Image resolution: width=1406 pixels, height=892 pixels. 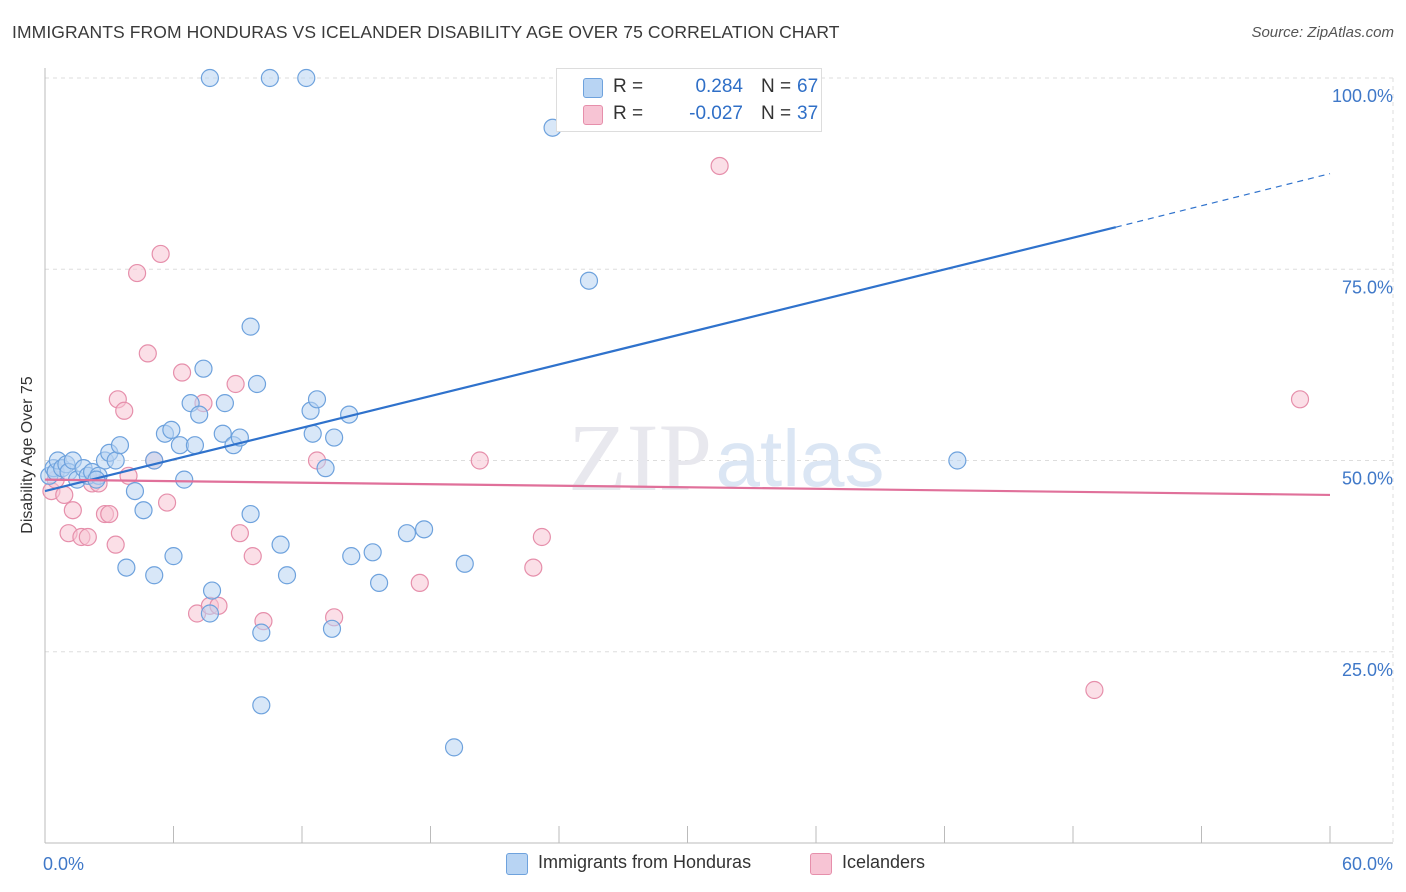 What do you see at coordinates (645, 862) in the screenshot?
I see `legend-label-honduras: Immigrants from Honduras` at bounding box center [645, 862].